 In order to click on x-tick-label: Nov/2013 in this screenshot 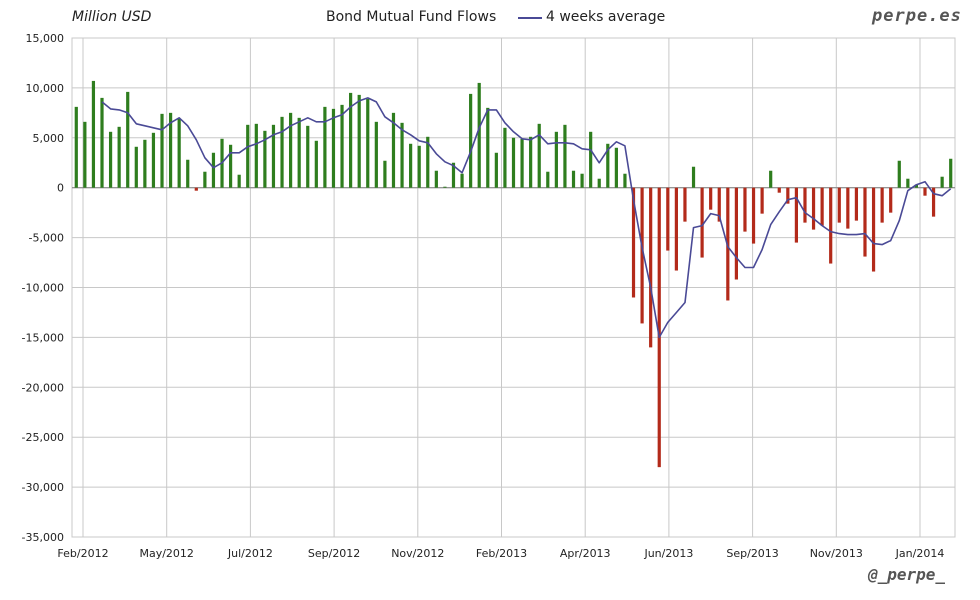, I will do `click(836, 553)`.